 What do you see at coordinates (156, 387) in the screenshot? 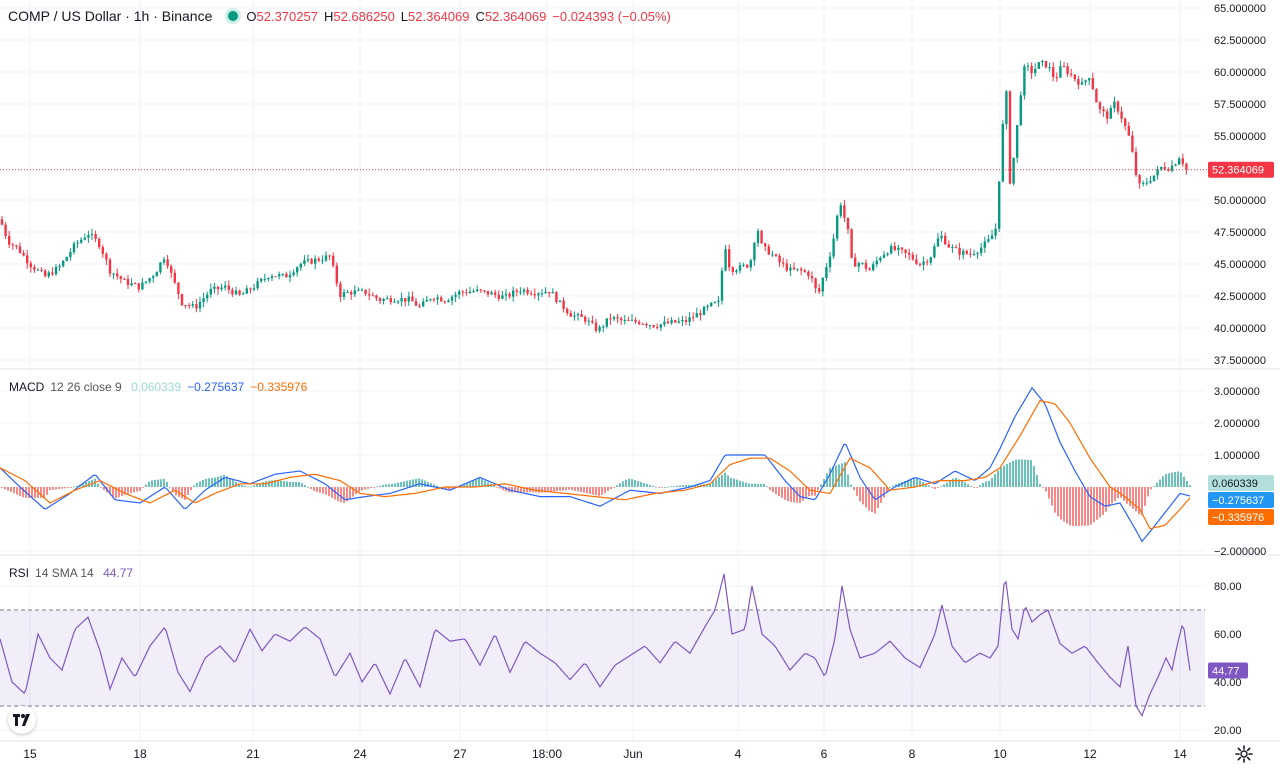
I see `macd-hist-value: 0.060339` at bounding box center [156, 387].